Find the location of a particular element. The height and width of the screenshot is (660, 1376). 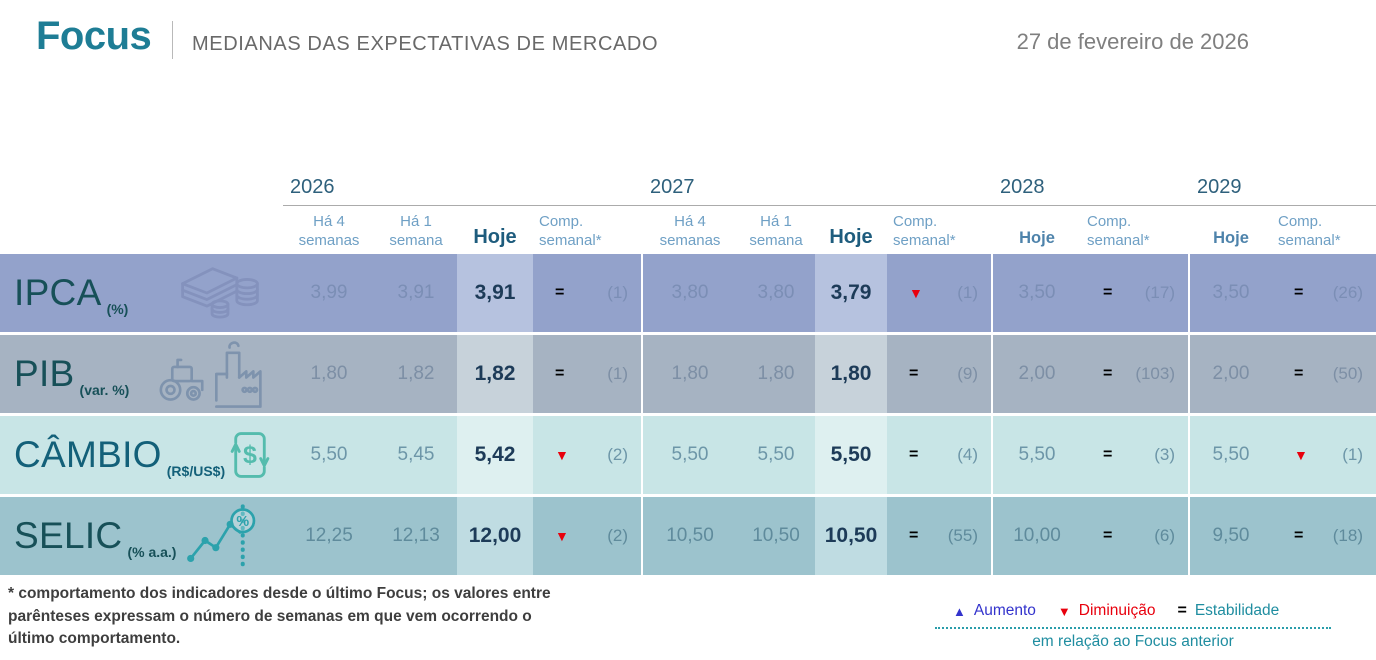

pib-2026-ha4: 1,80 is located at coordinates (329, 374).